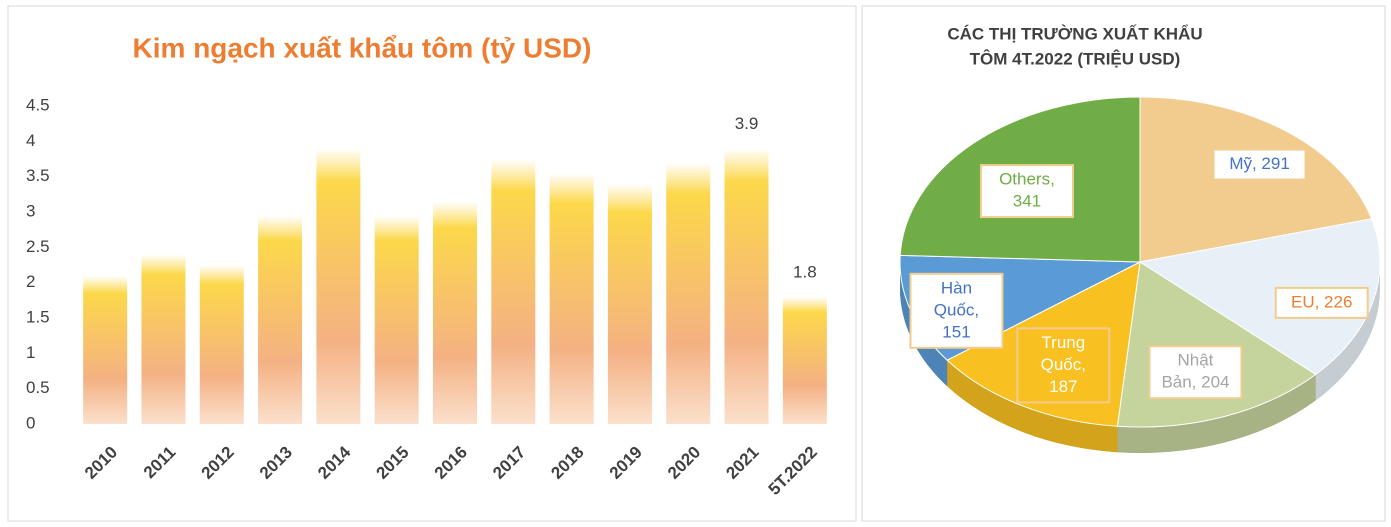 This screenshot has width=1391, height=527. Describe the element at coordinates (1195, 382) in the screenshot. I see `data-label: Bản, 204` at that location.